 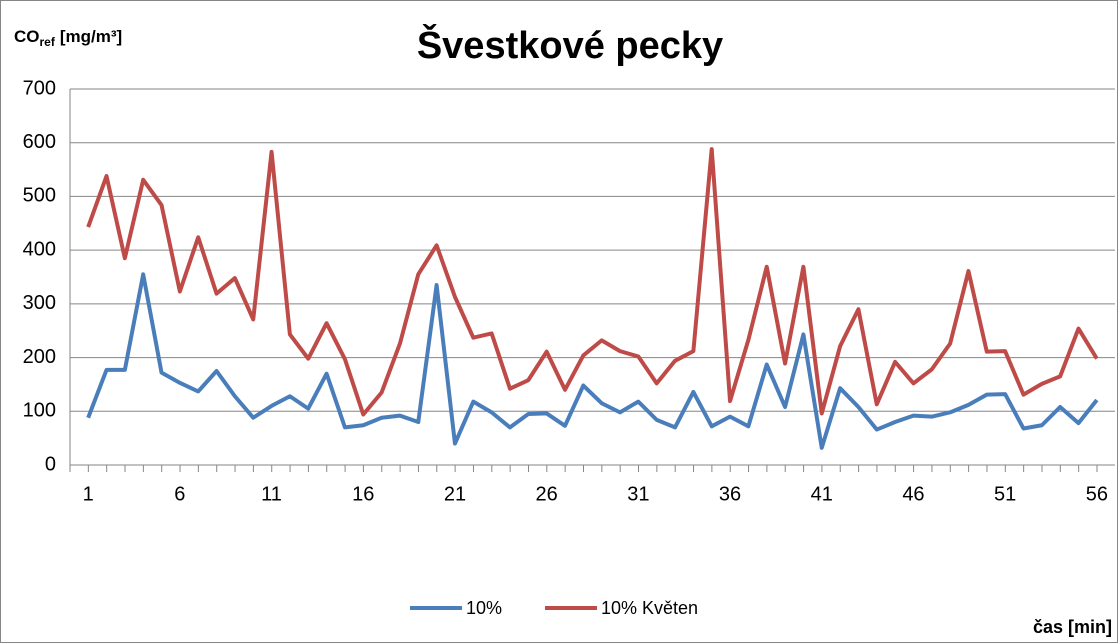 What do you see at coordinates (1072, 627) in the screenshot?
I see `x-axis-label: čas [min]` at bounding box center [1072, 627].